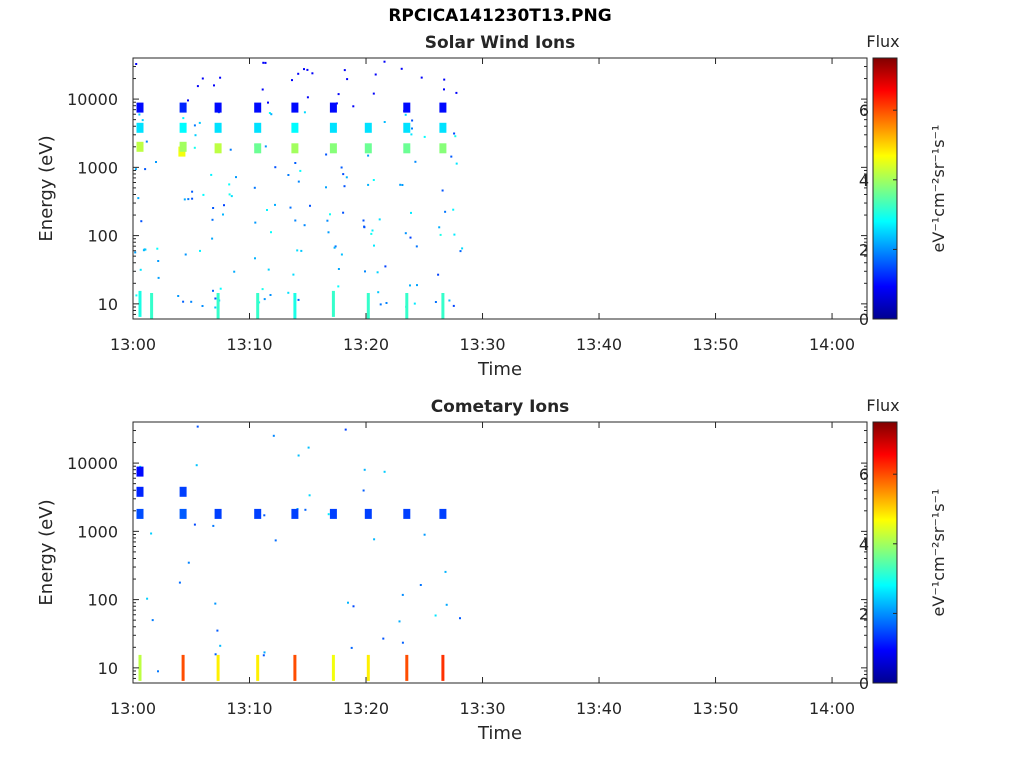 The image size is (1024, 768). I want to click on y-axis-label: Energy (eV), so click(46, 552).